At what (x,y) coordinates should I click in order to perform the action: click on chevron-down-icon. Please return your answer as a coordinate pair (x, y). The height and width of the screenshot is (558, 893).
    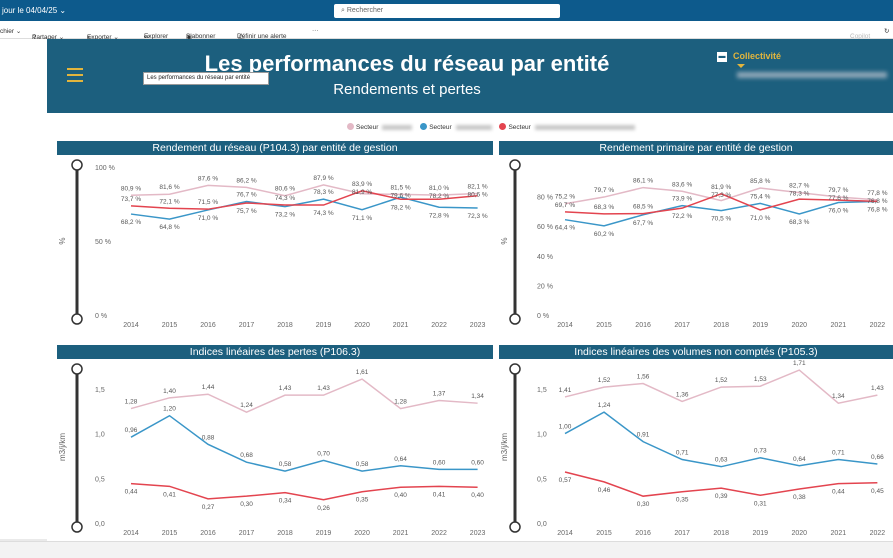
    Looking at the image, I should click on (741, 65).